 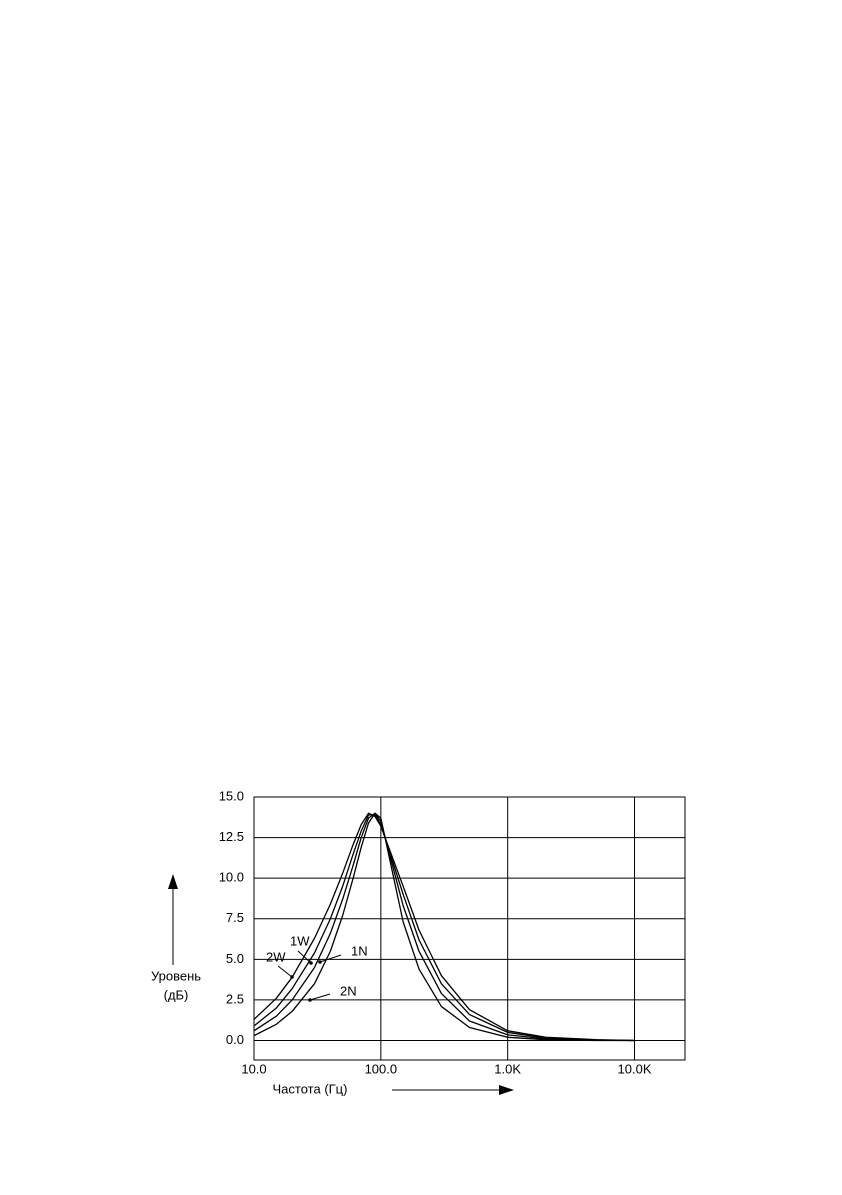 What do you see at coordinates (348, 990) in the screenshot?
I see `series-label: 2N` at bounding box center [348, 990].